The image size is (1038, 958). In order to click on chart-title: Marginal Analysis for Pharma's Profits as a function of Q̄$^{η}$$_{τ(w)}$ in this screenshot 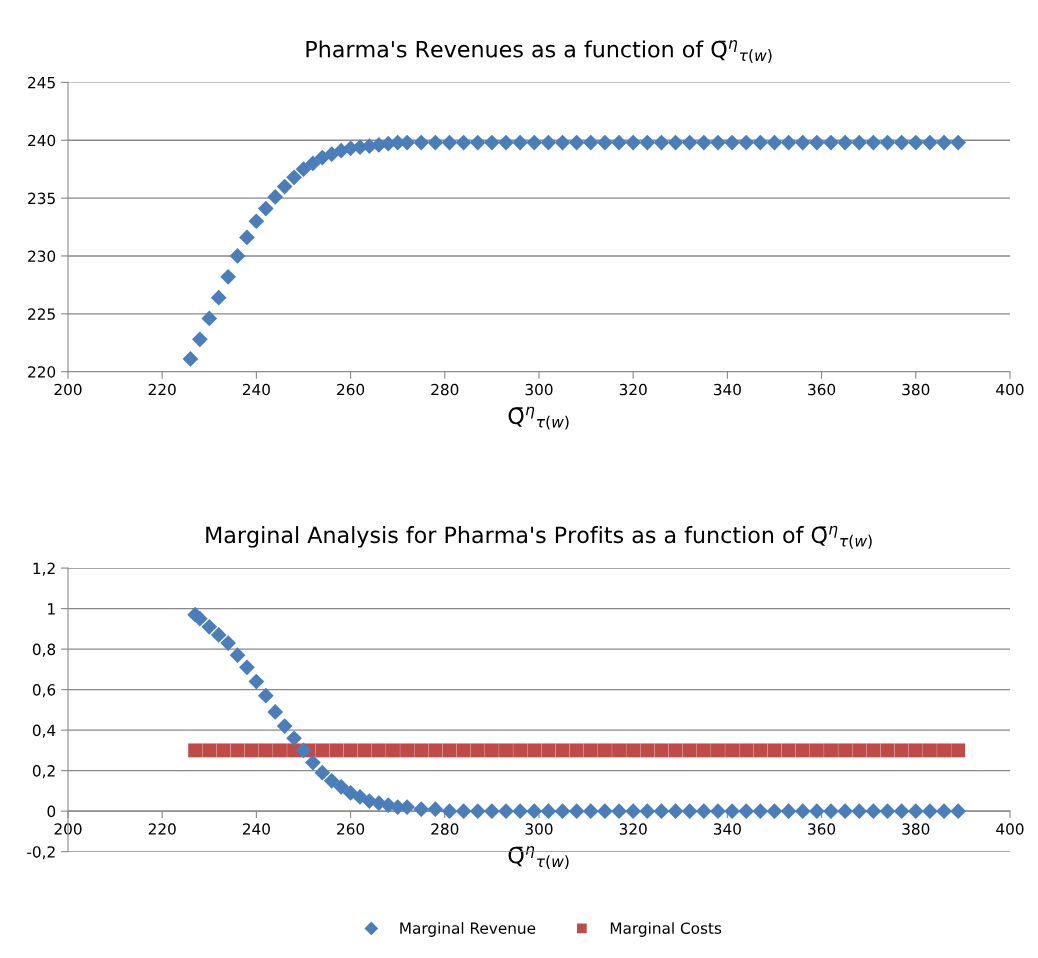, I will do `click(539, 537)`.